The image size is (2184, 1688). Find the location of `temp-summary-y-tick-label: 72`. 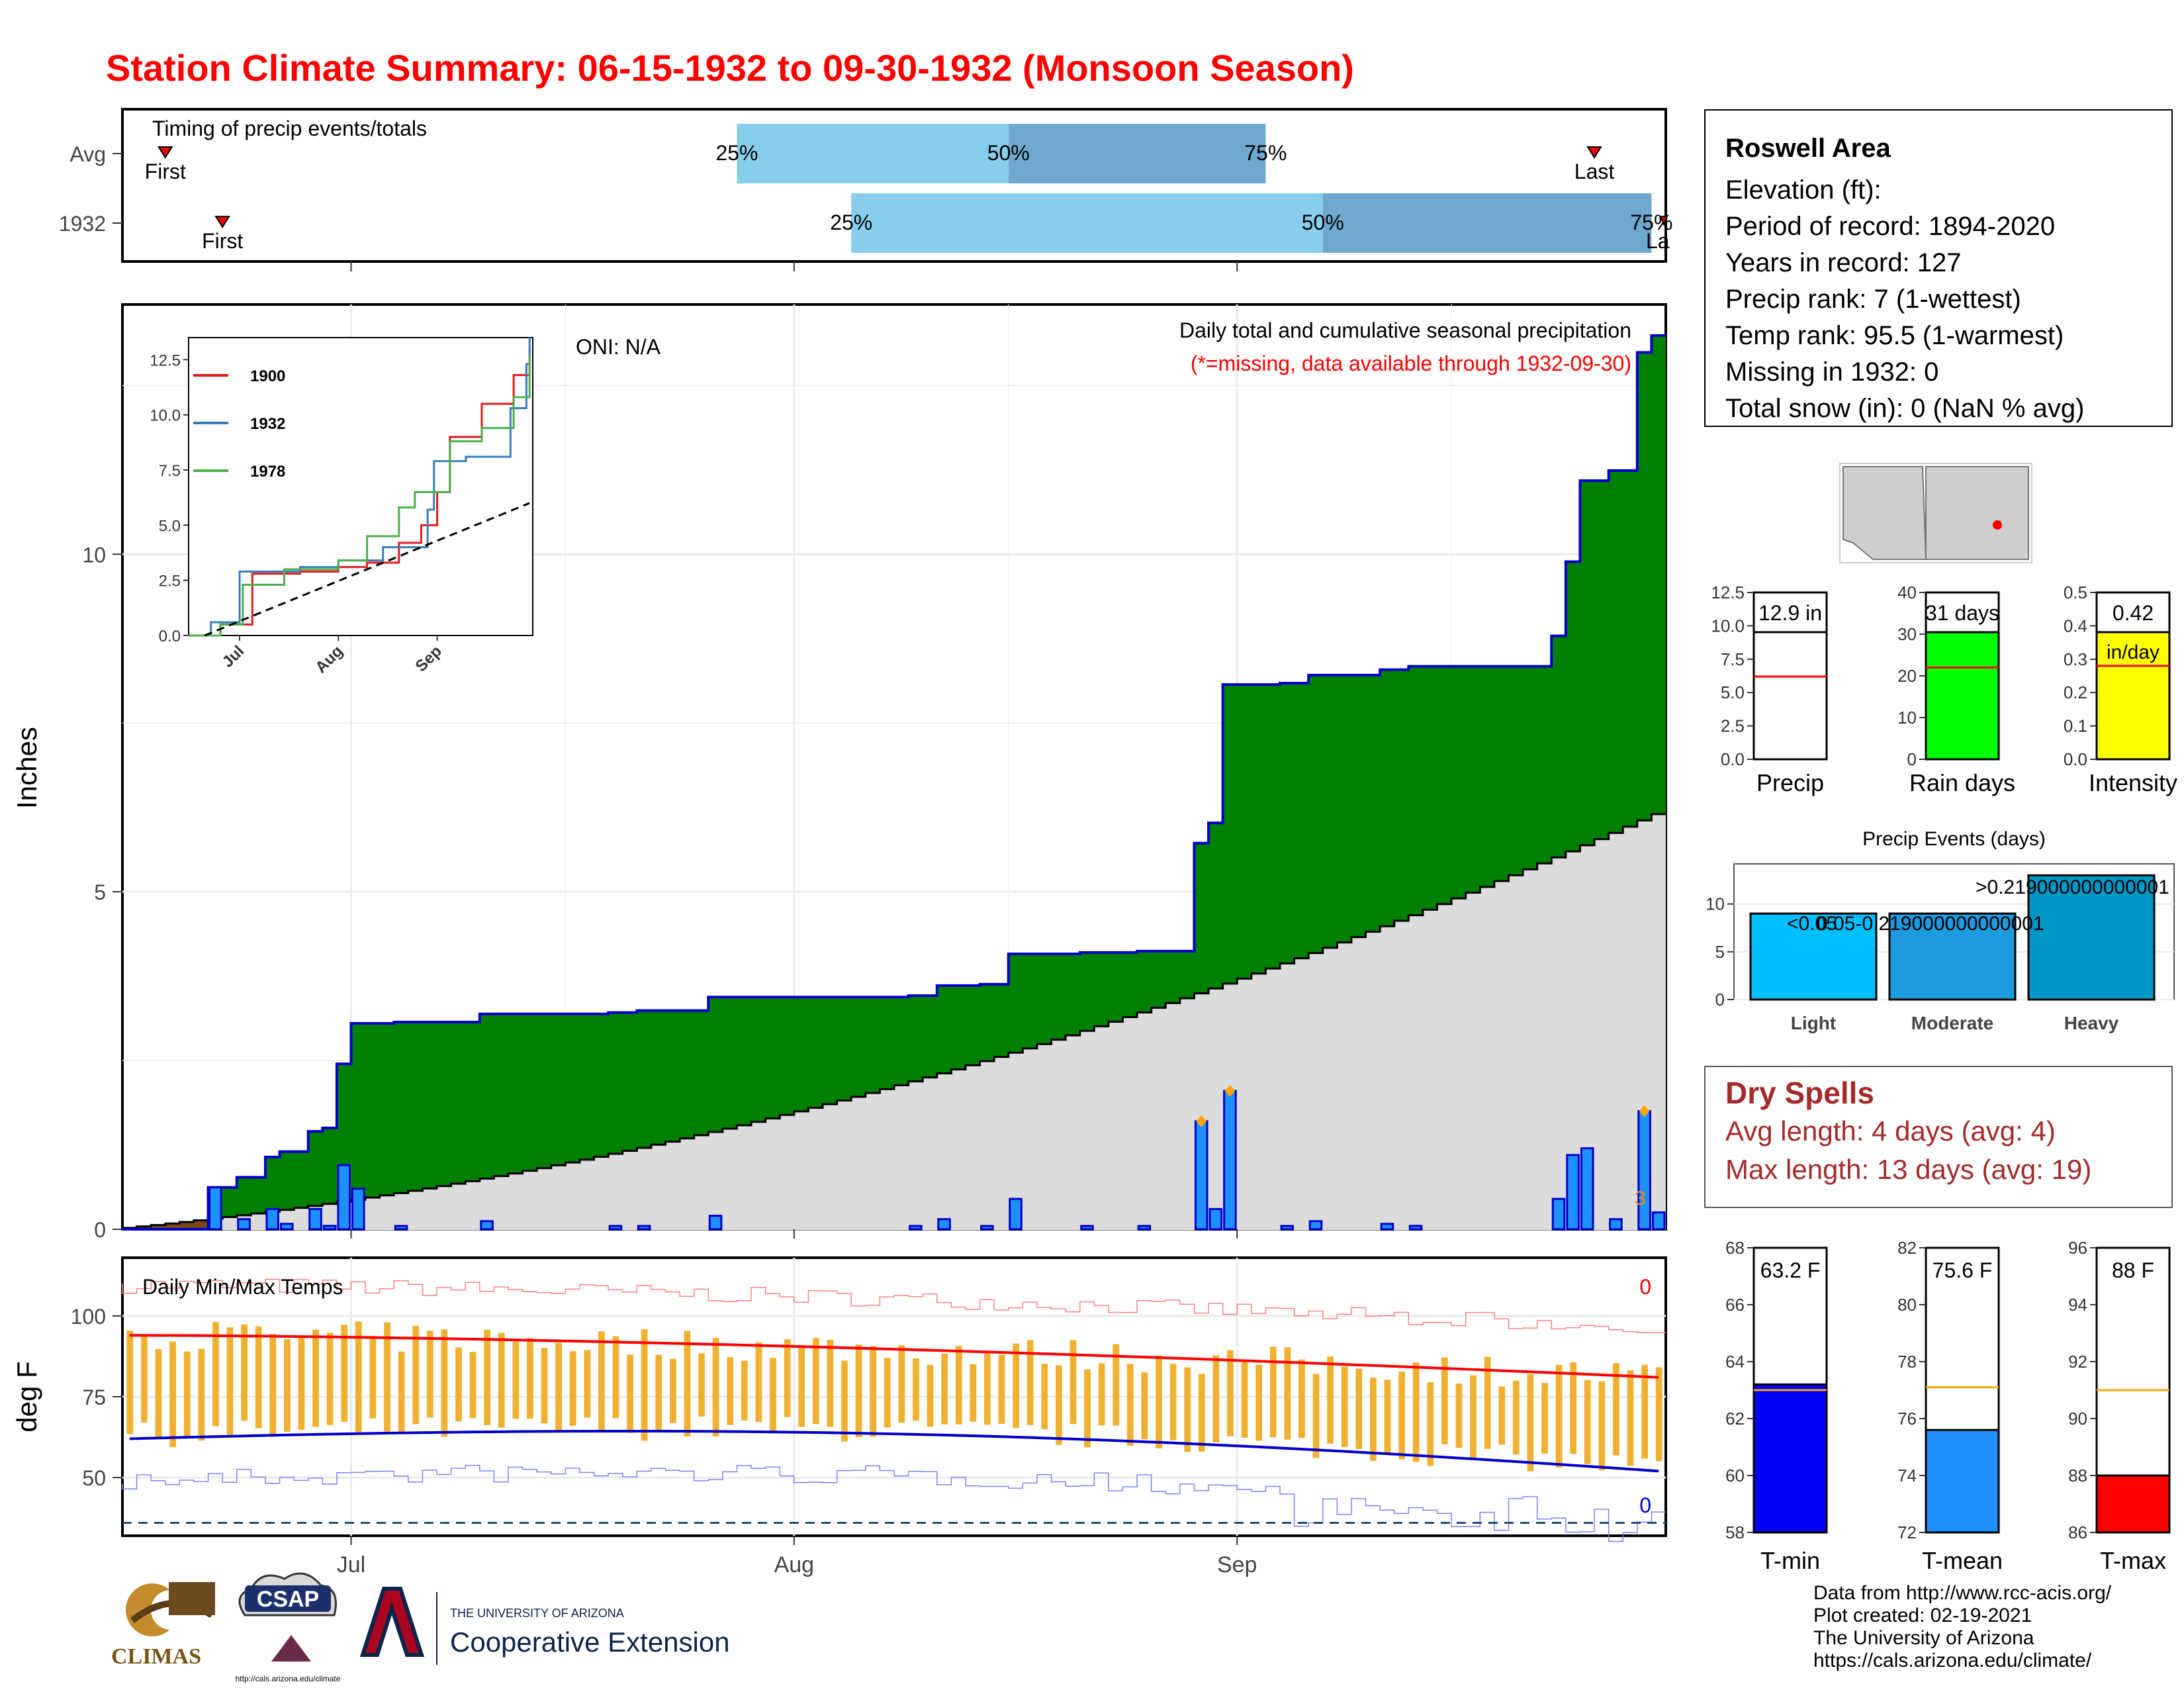

temp-summary-y-tick-label: 72 is located at coordinates (1907, 1532).